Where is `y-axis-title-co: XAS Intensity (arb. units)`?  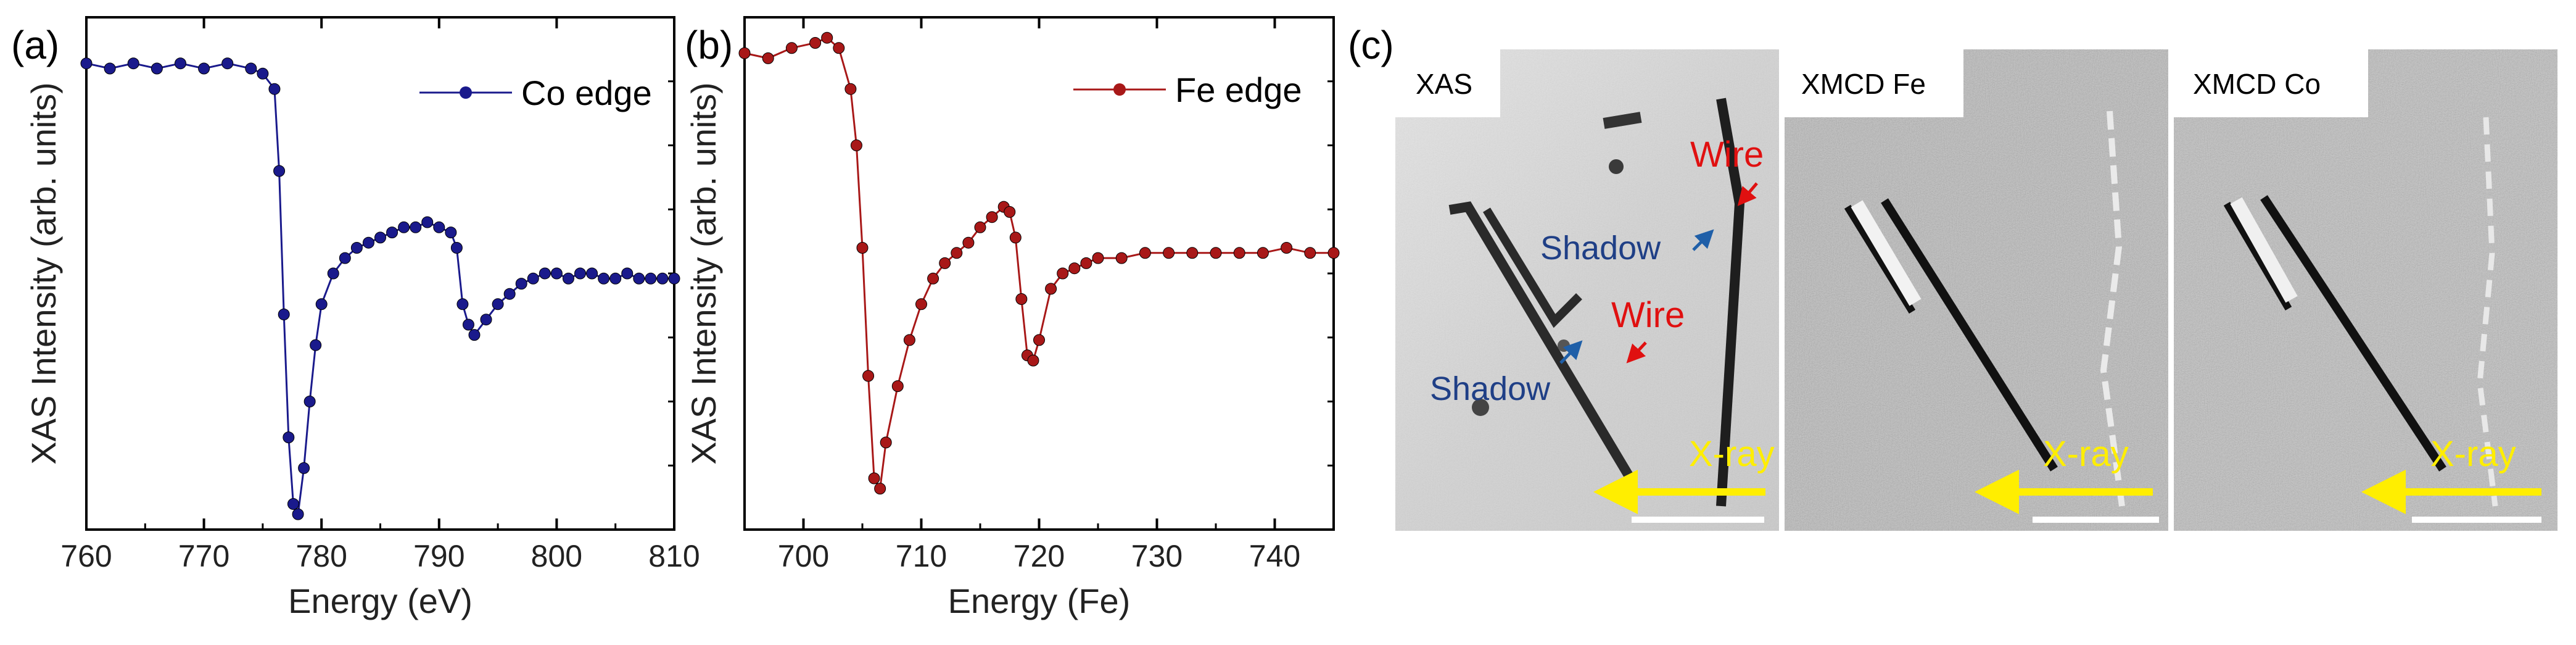 y-axis-title-co: XAS Intensity (arb. units) is located at coordinates (43, 273).